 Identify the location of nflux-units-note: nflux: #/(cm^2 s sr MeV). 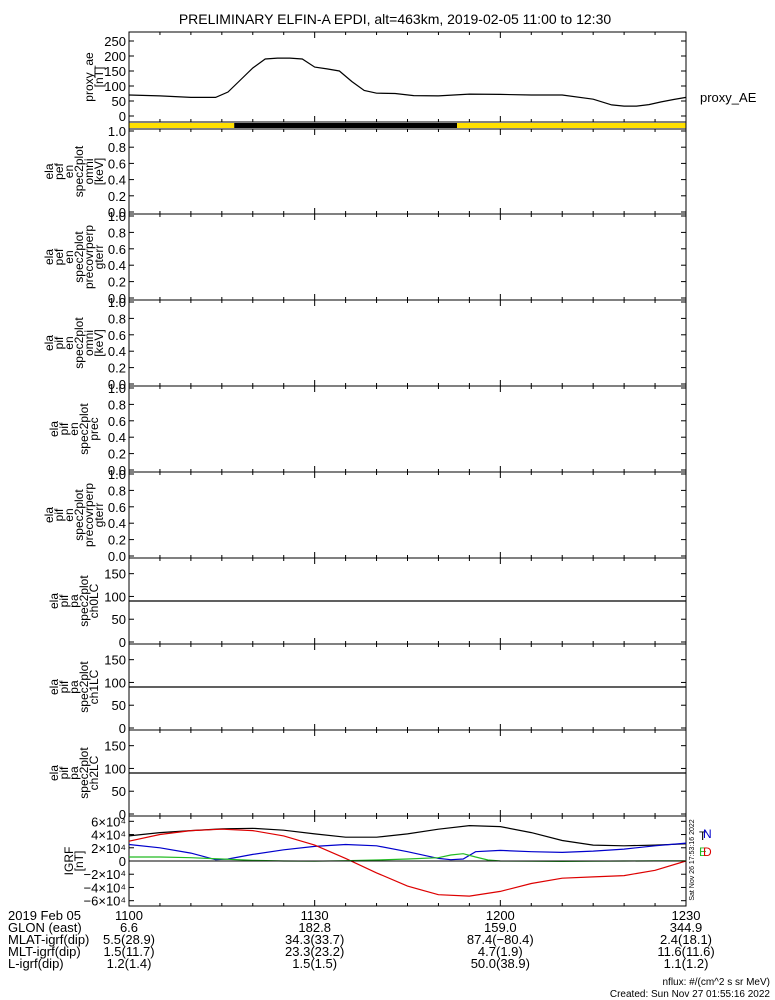
(717, 982).